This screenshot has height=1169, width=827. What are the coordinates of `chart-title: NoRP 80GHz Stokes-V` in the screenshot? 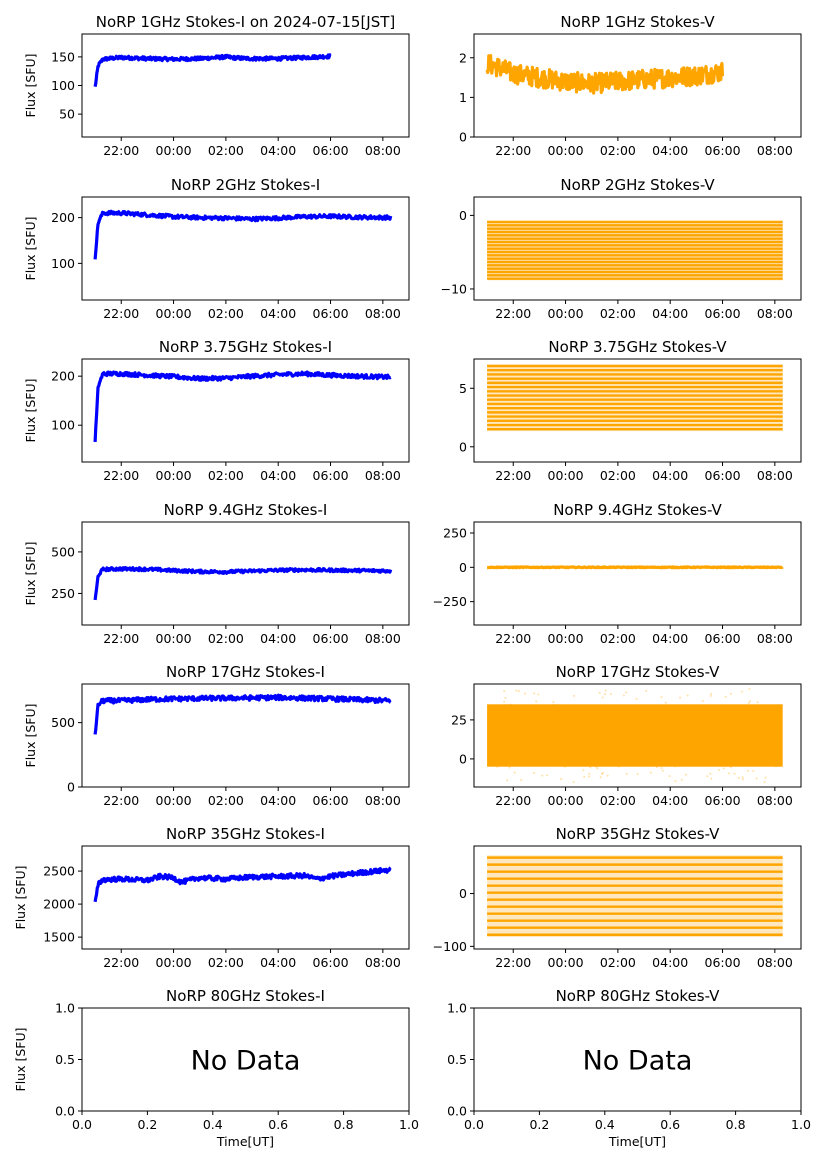 It's located at (638, 996).